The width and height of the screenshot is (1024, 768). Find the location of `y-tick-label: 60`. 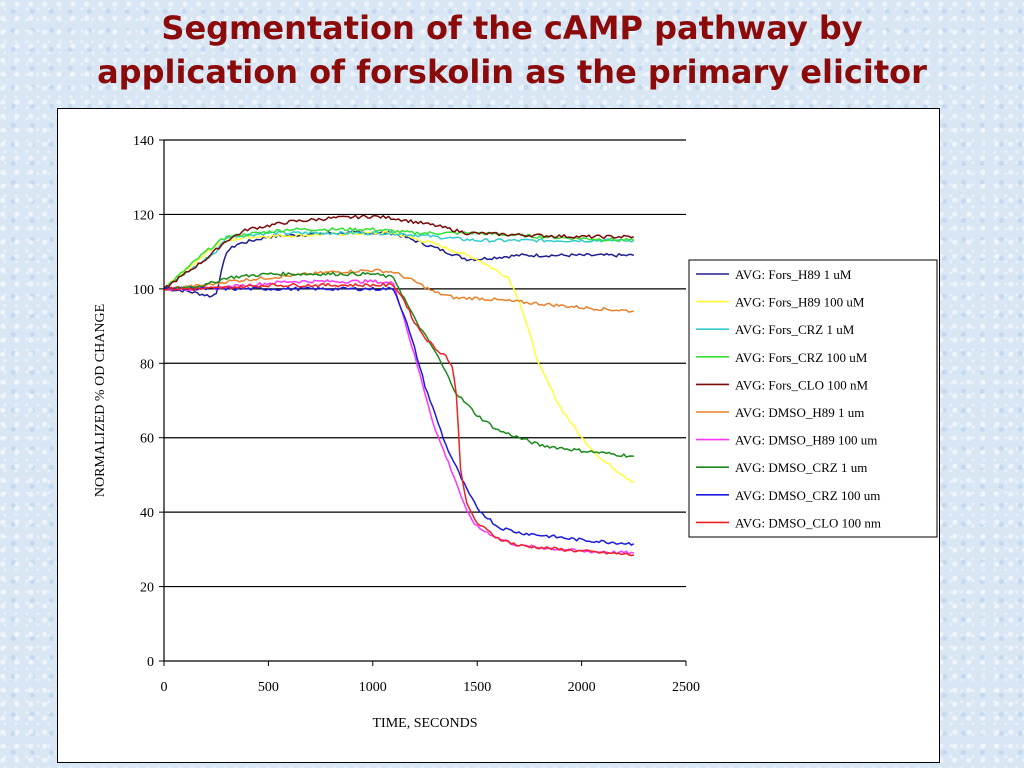

y-tick-label: 60 is located at coordinates (147, 439).